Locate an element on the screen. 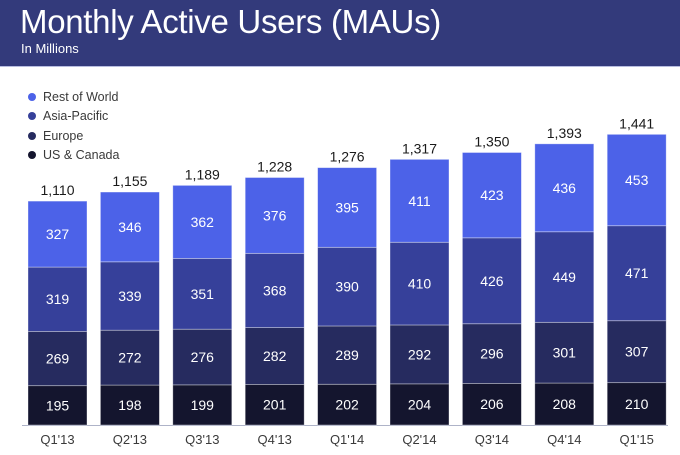 Image resolution: width=680 pixels, height=455 pixels. x-tick-label: Q3'14 is located at coordinates (492, 439).